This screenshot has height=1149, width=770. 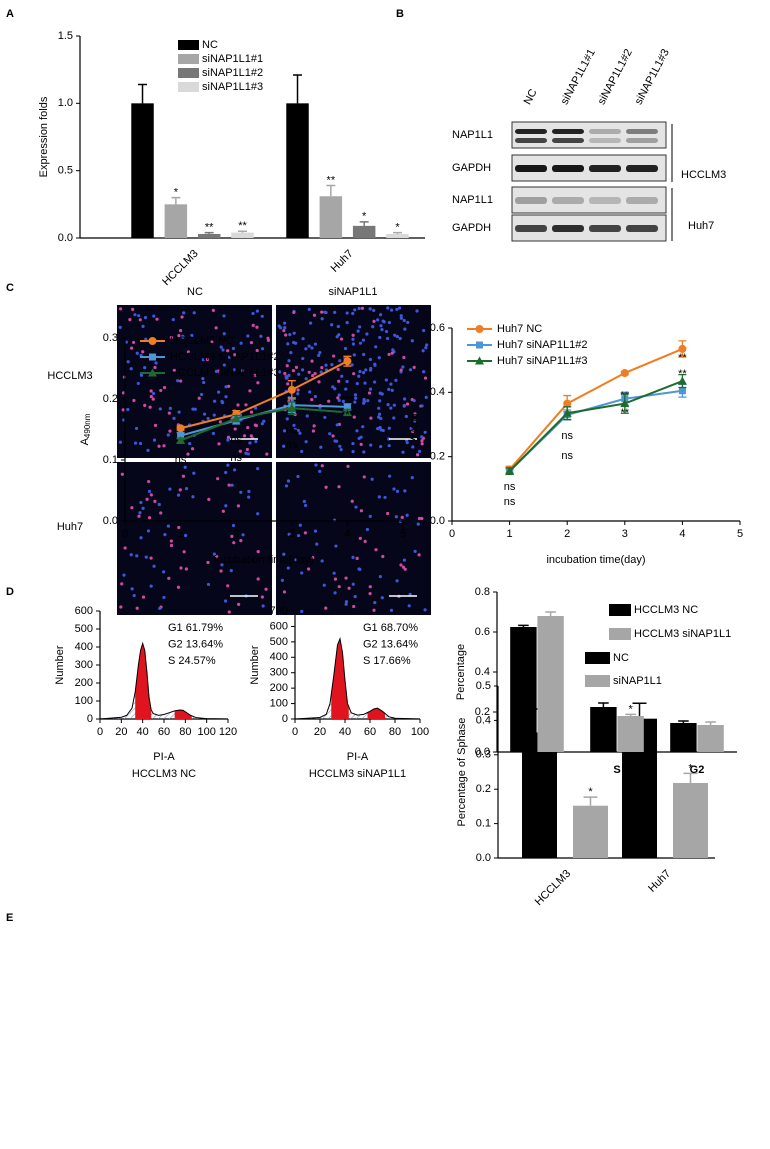 I want to click on y-tick-label: 0.4, so click(x=437, y=392).